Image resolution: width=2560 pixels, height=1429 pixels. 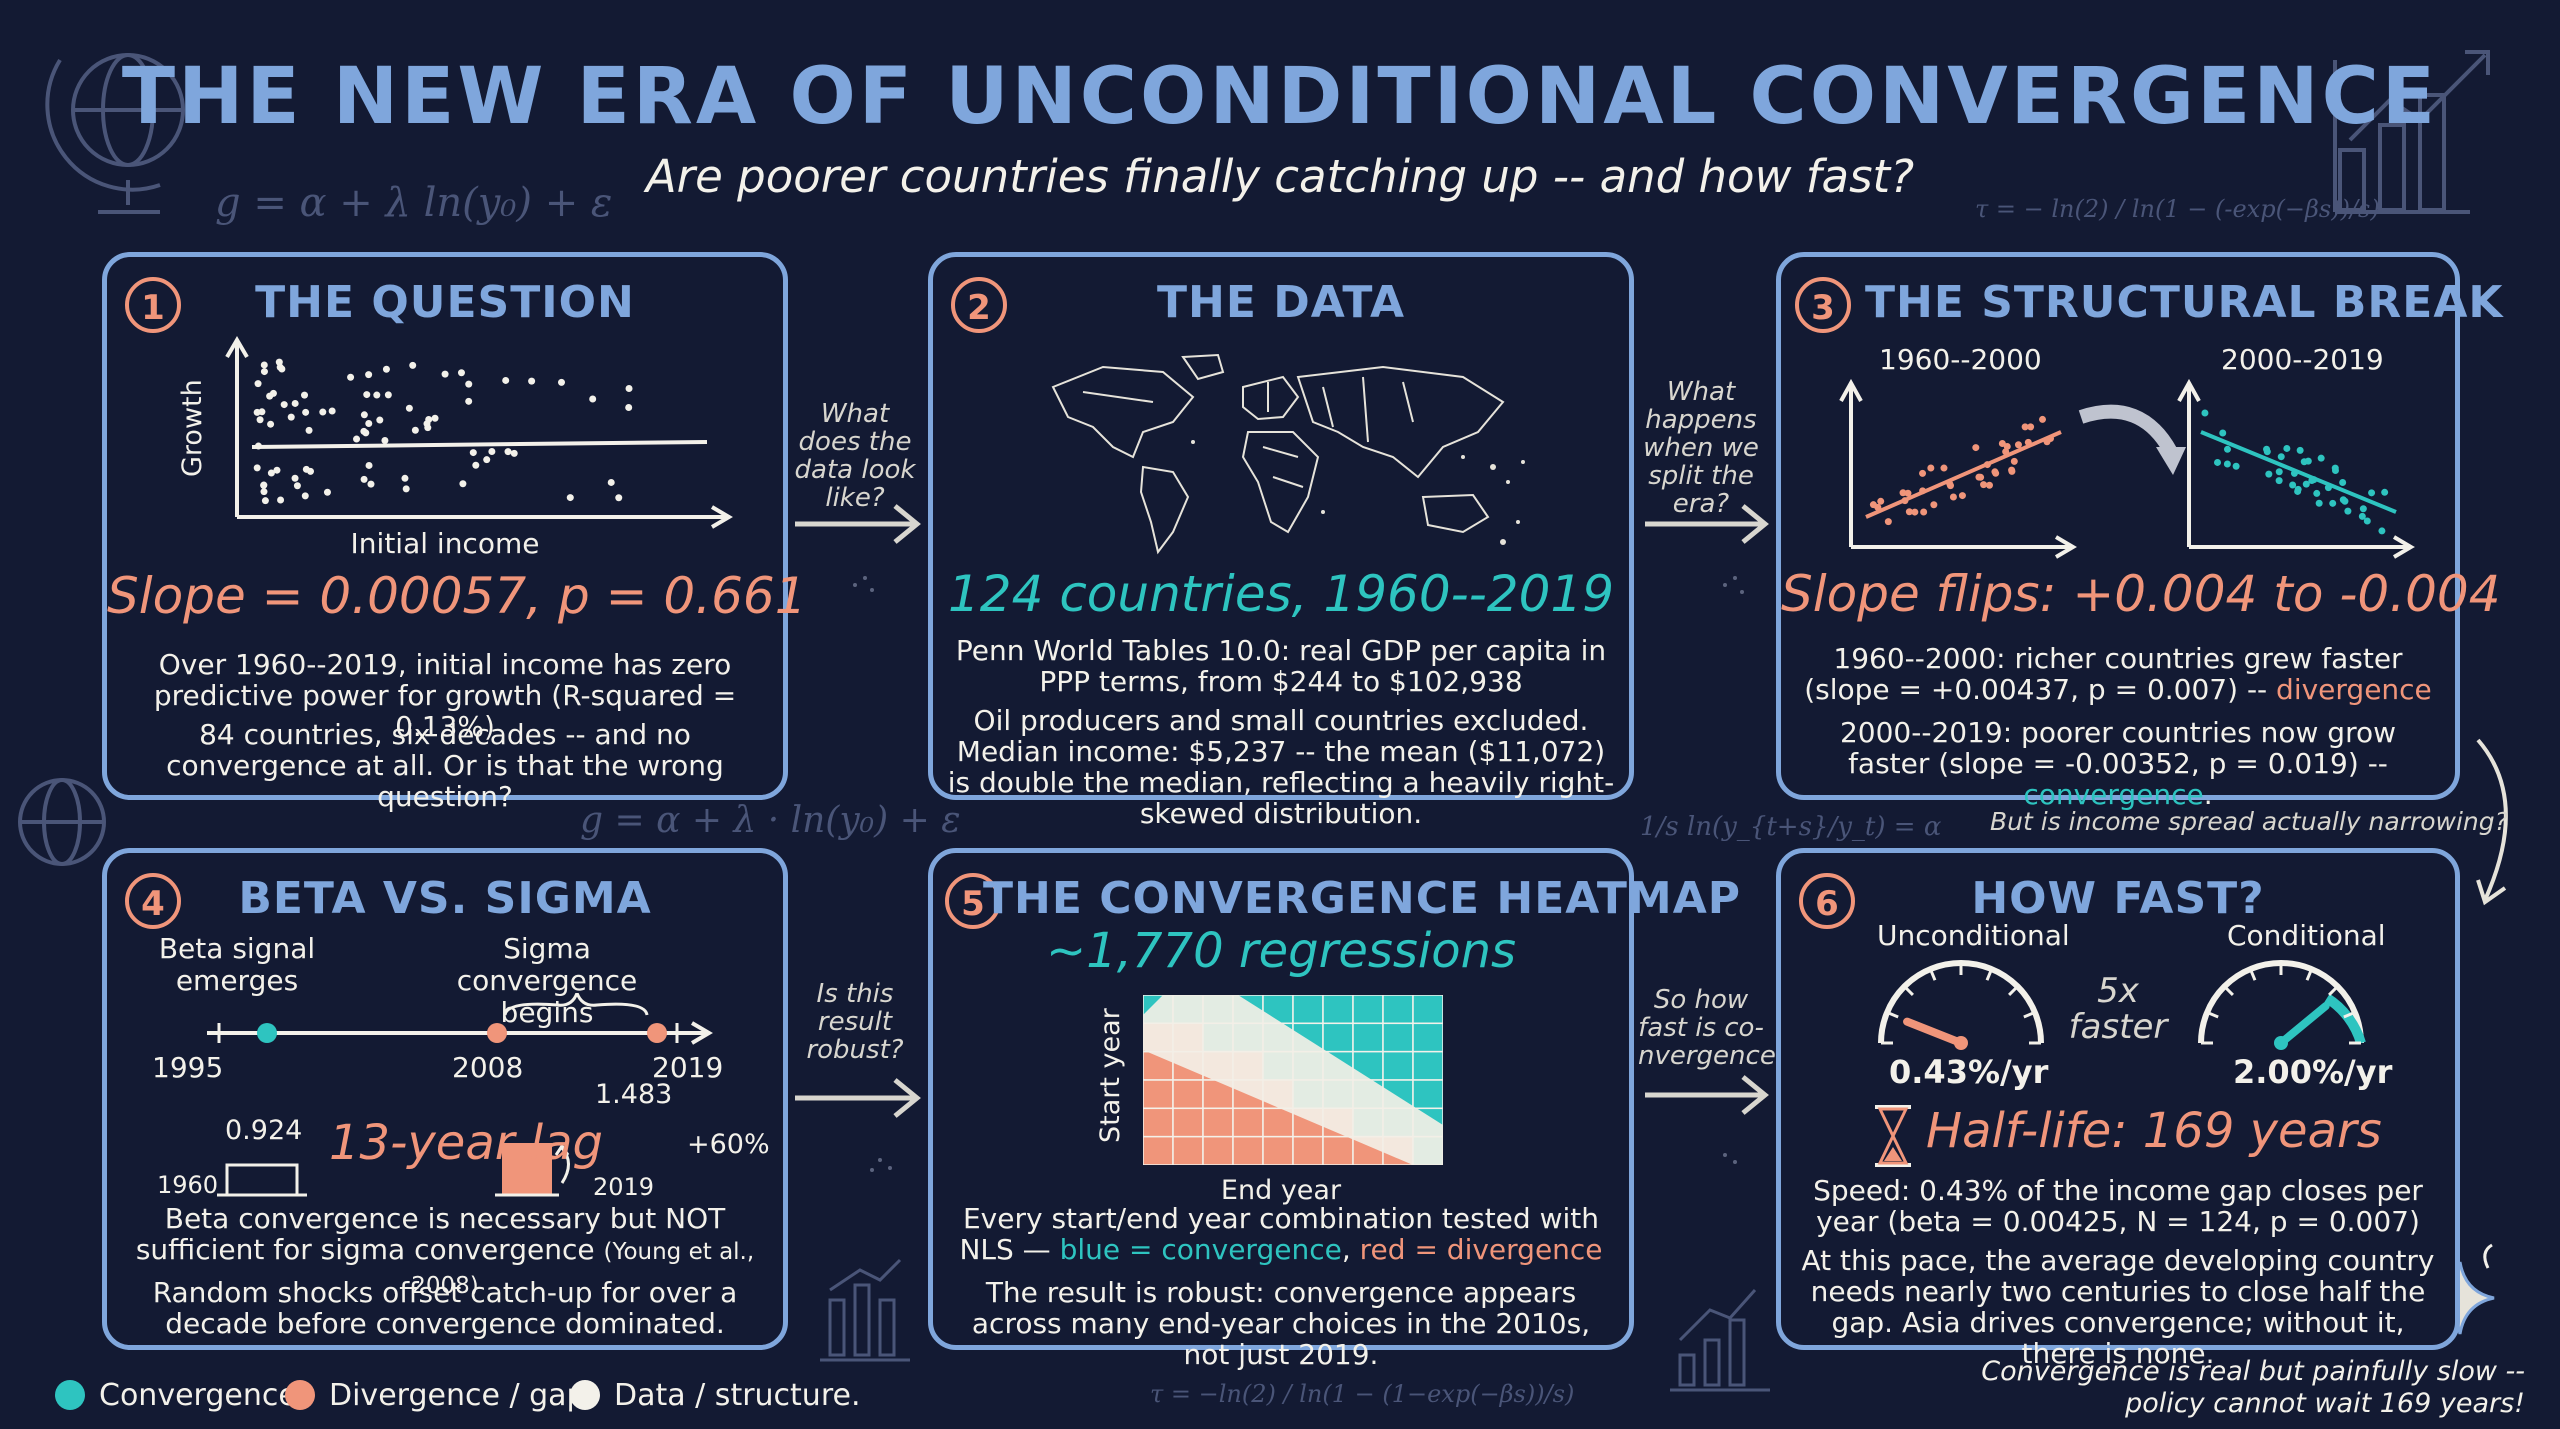 What do you see at coordinates (634, 1094) in the screenshot?
I see `bar-2019-value: 1.483` at bounding box center [634, 1094].